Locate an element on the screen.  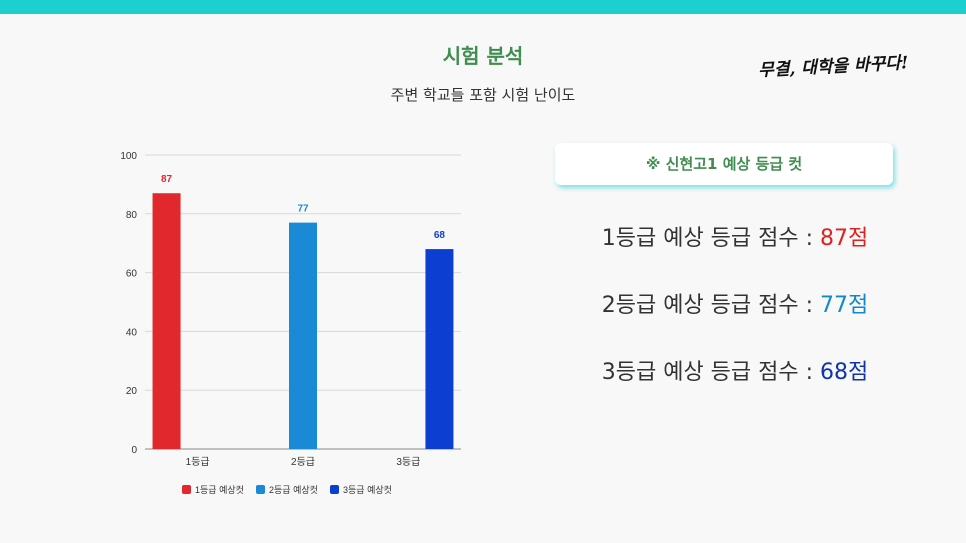
x-tick-label: 2등급 is located at coordinates (303, 462).